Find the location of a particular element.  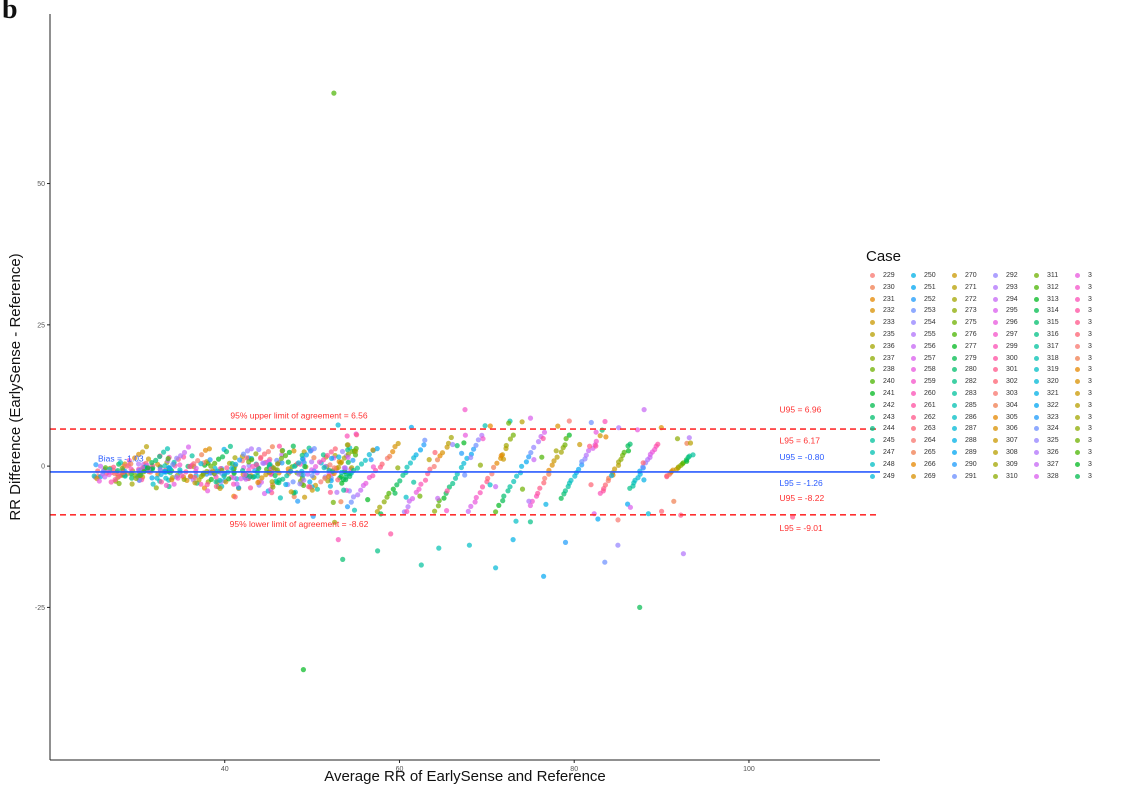

legend-label: 266 is located at coordinates (930, 464).